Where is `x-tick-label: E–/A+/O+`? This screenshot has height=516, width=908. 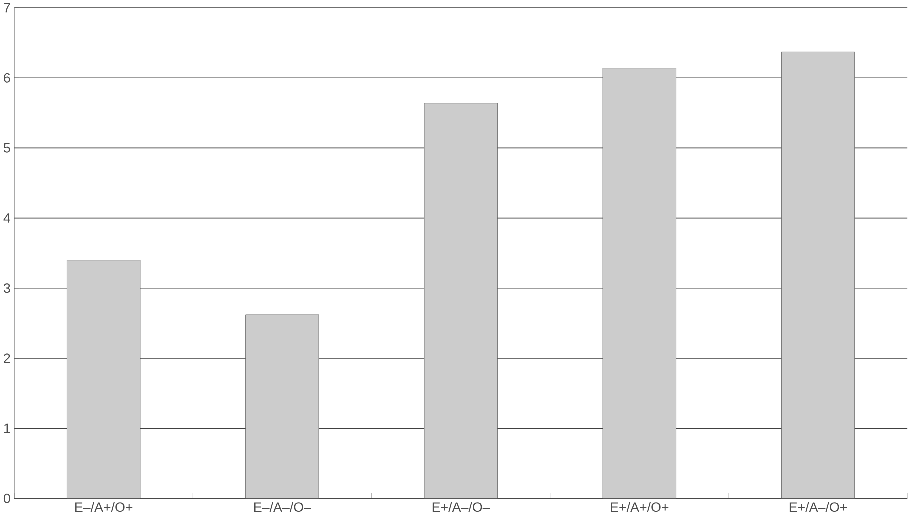 x-tick-label: E–/A+/O+ is located at coordinates (104, 507).